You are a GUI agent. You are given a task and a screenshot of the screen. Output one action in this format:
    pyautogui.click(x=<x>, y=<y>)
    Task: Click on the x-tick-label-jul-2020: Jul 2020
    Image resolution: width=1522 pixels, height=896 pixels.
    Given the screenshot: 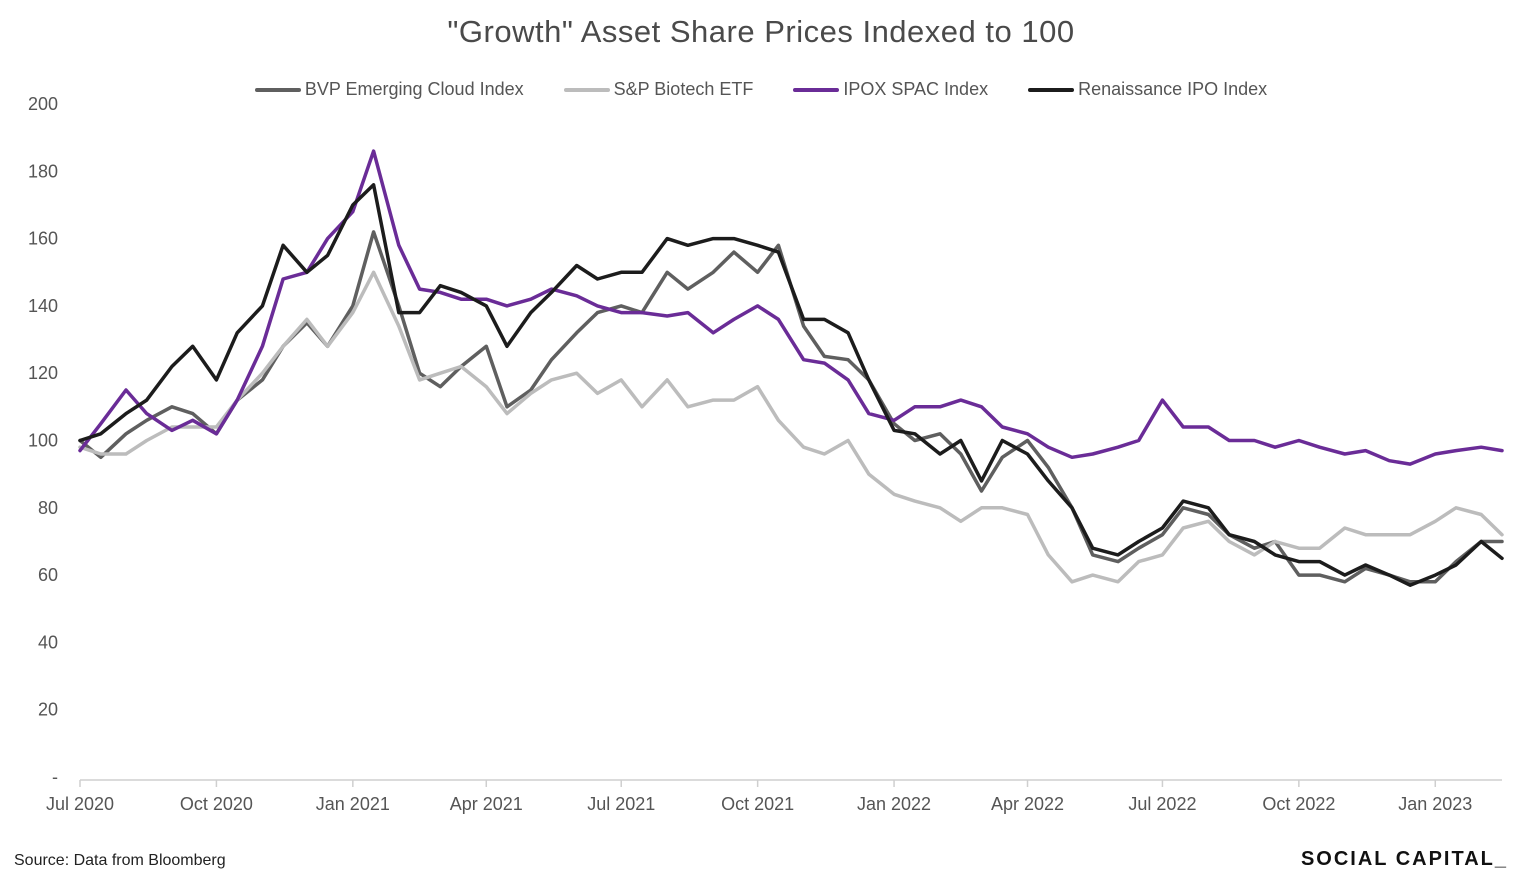 What is the action you would take?
    pyautogui.click(x=80, y=804)
    